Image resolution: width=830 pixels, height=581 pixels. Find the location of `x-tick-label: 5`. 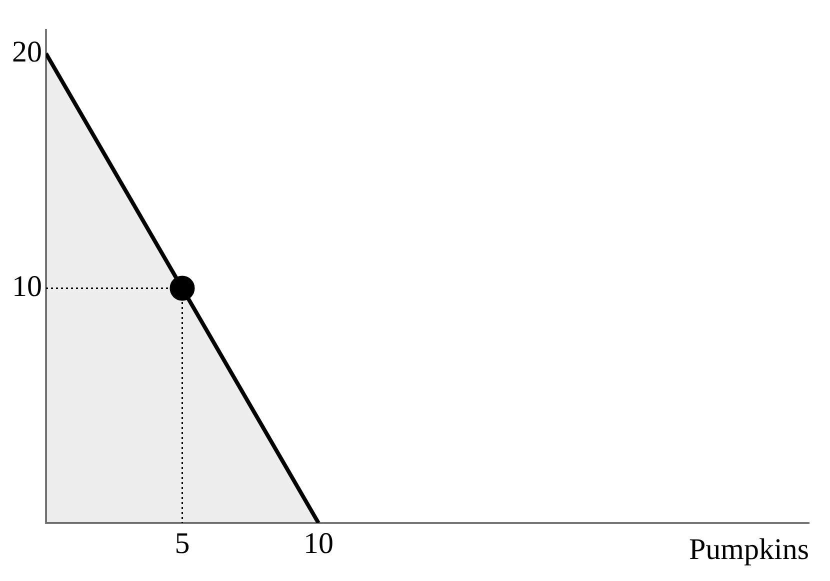

x-tick-label: 5 is located at coordinates (182, 543).